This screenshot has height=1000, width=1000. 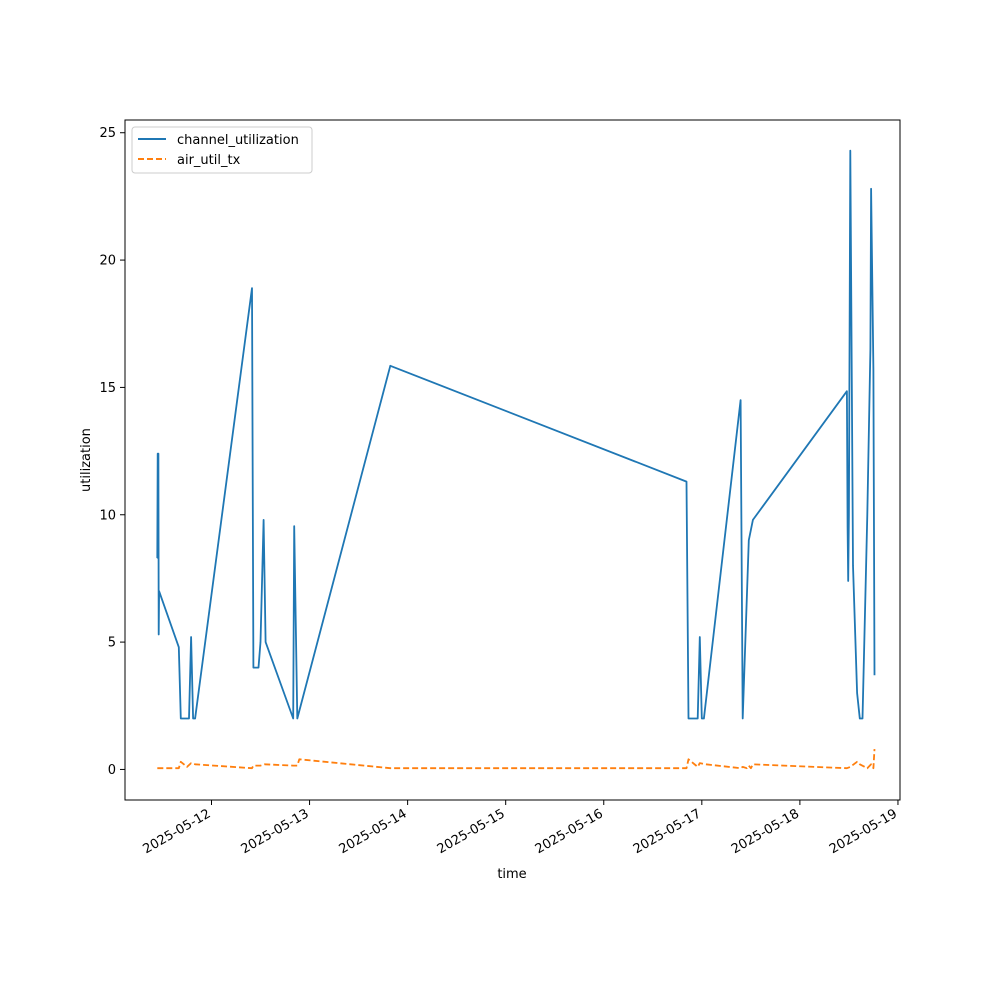 What do you see at coordinates (107, 133) in the screenshot?
I see `y-tick-label: 25` at bounding box center [107, 133].